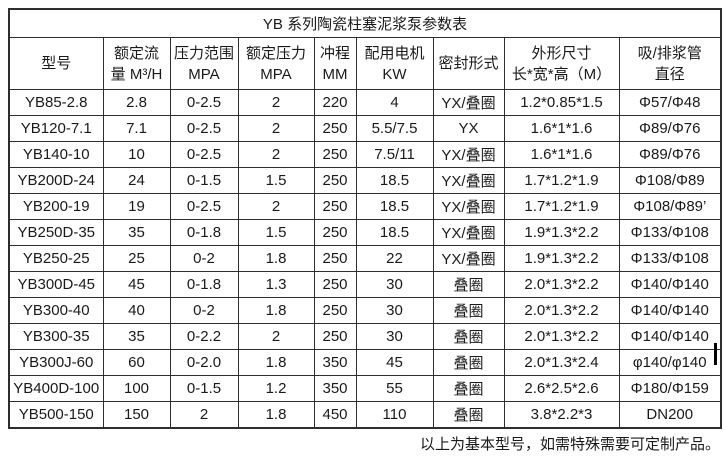  Describe the element at coordinates (276, 388) in the screenshot. I see `table-cell: 1.2` at that location.